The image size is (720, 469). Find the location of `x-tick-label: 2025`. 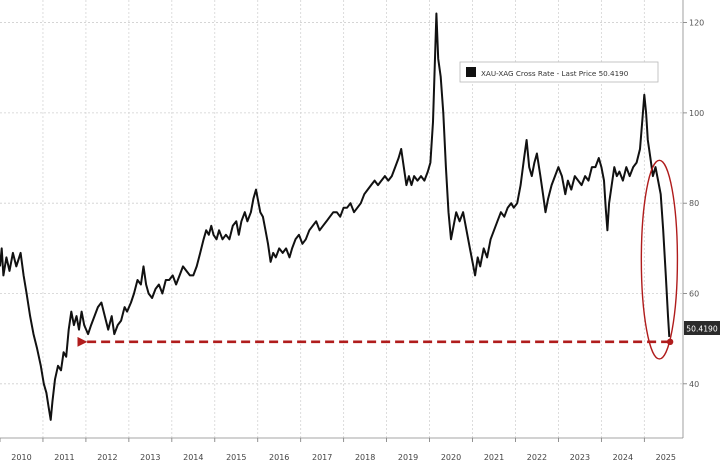

x-tick-label: 2025 is located at coordinates (666, 457).